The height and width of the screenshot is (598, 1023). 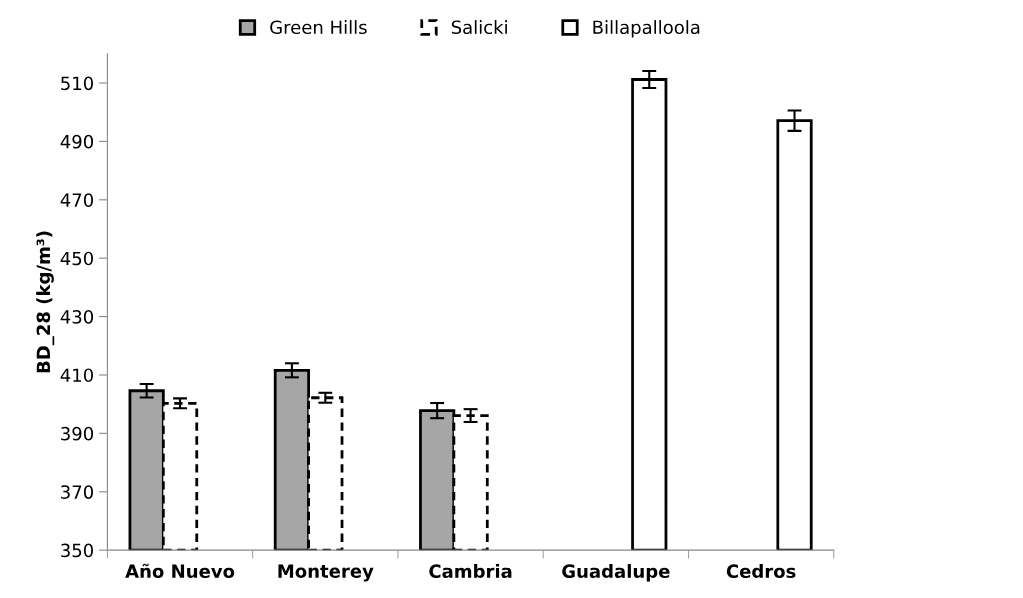 What do you see at coordinates (77, 492) in the screenshot?
I see `y-tick-label: 370` at bounding box center [77, 492].